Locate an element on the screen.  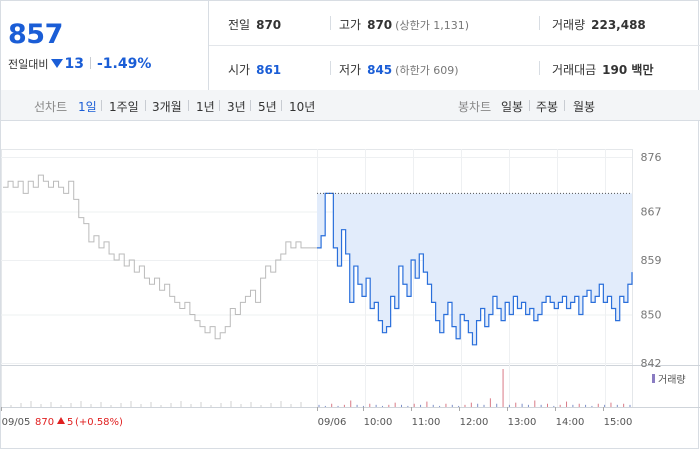
x-tick-label: 12:00 is located at coordinates (474, 422).